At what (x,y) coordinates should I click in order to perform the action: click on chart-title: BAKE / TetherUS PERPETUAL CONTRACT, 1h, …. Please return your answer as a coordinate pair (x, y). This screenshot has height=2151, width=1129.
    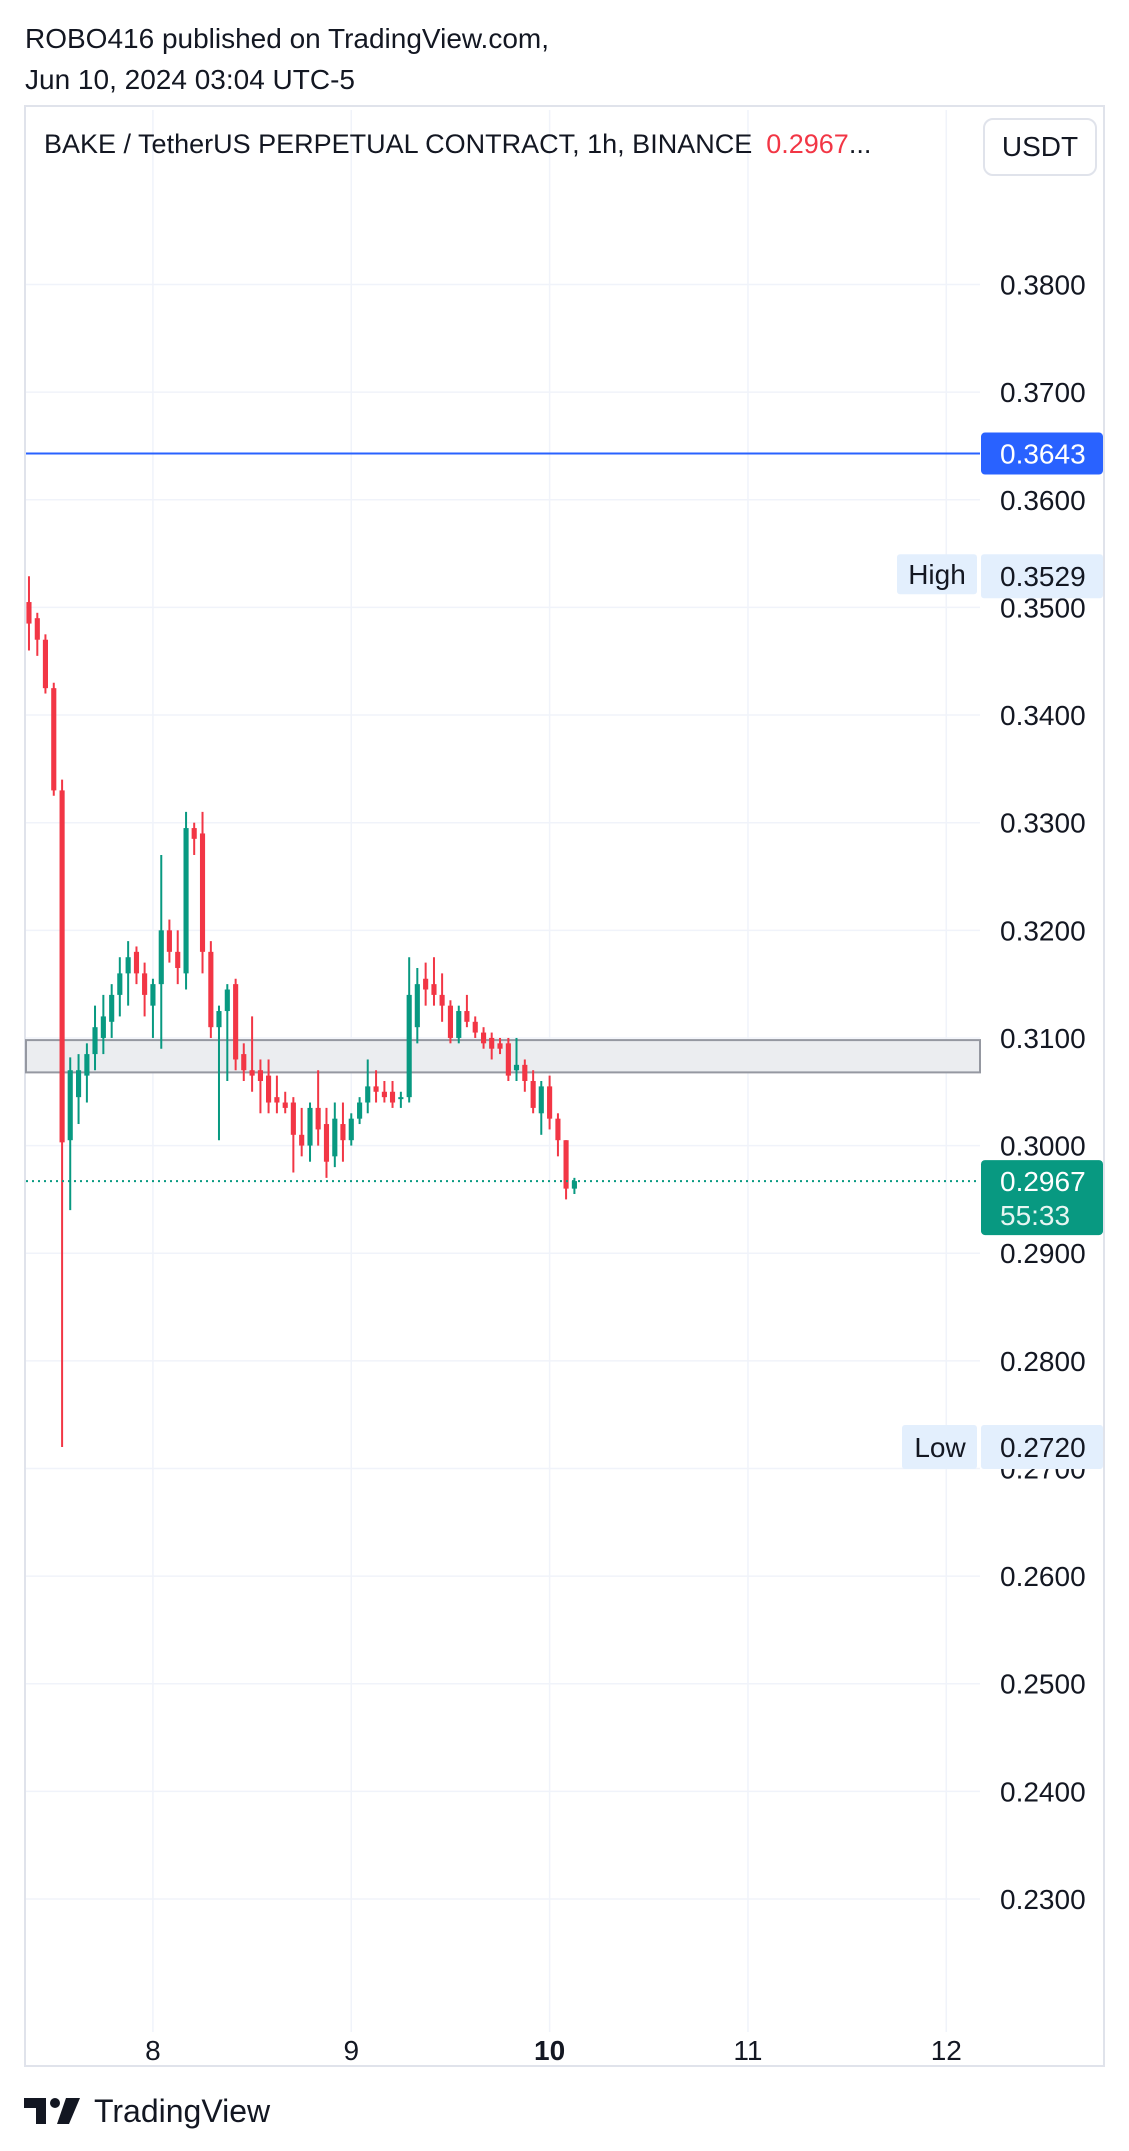
    Looking at the image, I should click on (457, 144).